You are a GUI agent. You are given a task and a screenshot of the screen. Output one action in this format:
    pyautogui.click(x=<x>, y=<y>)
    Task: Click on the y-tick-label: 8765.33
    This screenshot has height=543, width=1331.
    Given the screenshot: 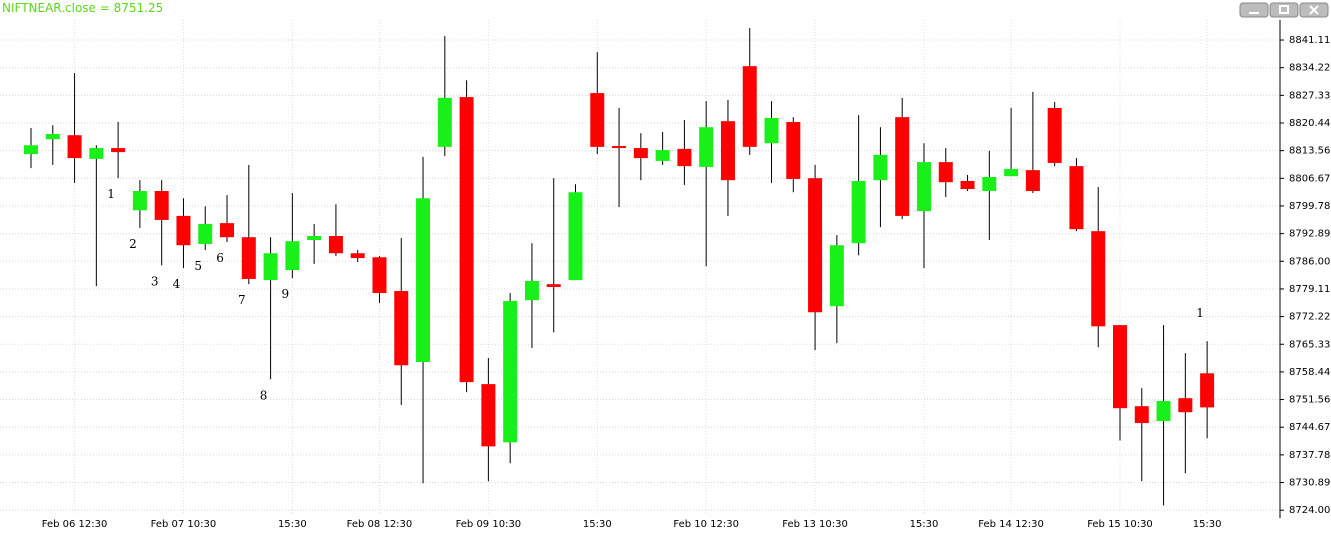 What is the action you would take?
    pyautogui.click(x=1309, y=344)
    